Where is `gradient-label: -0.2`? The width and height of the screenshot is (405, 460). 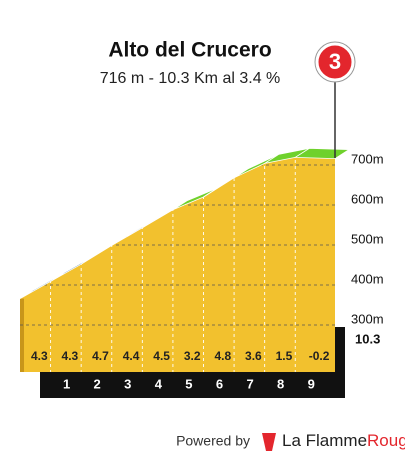 gradient-label: -0.2 is located at coordinates (319, 356).